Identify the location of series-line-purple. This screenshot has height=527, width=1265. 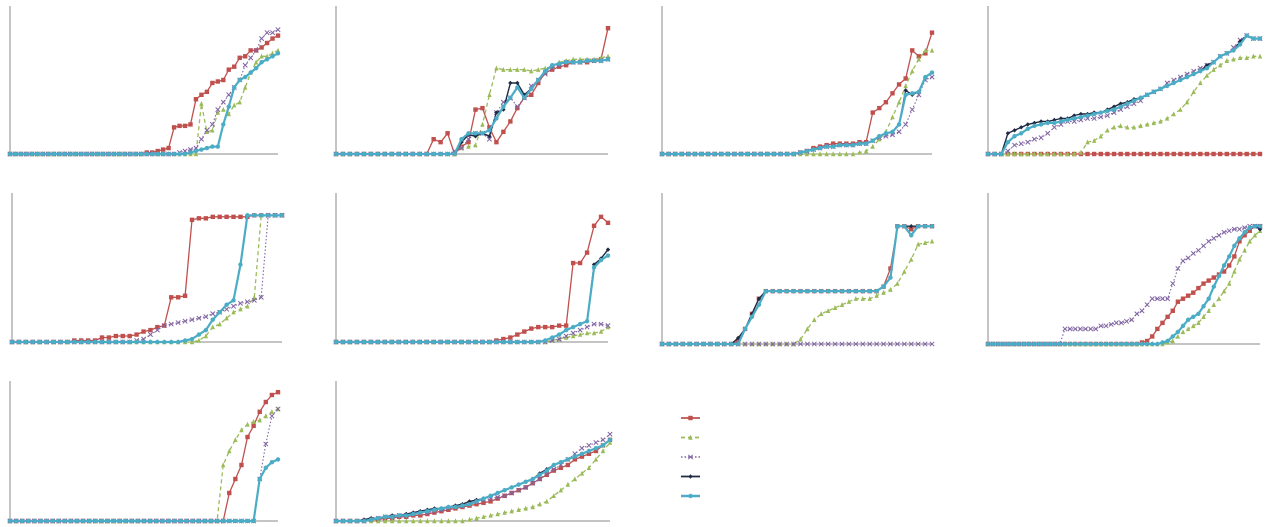
(1124, 285).